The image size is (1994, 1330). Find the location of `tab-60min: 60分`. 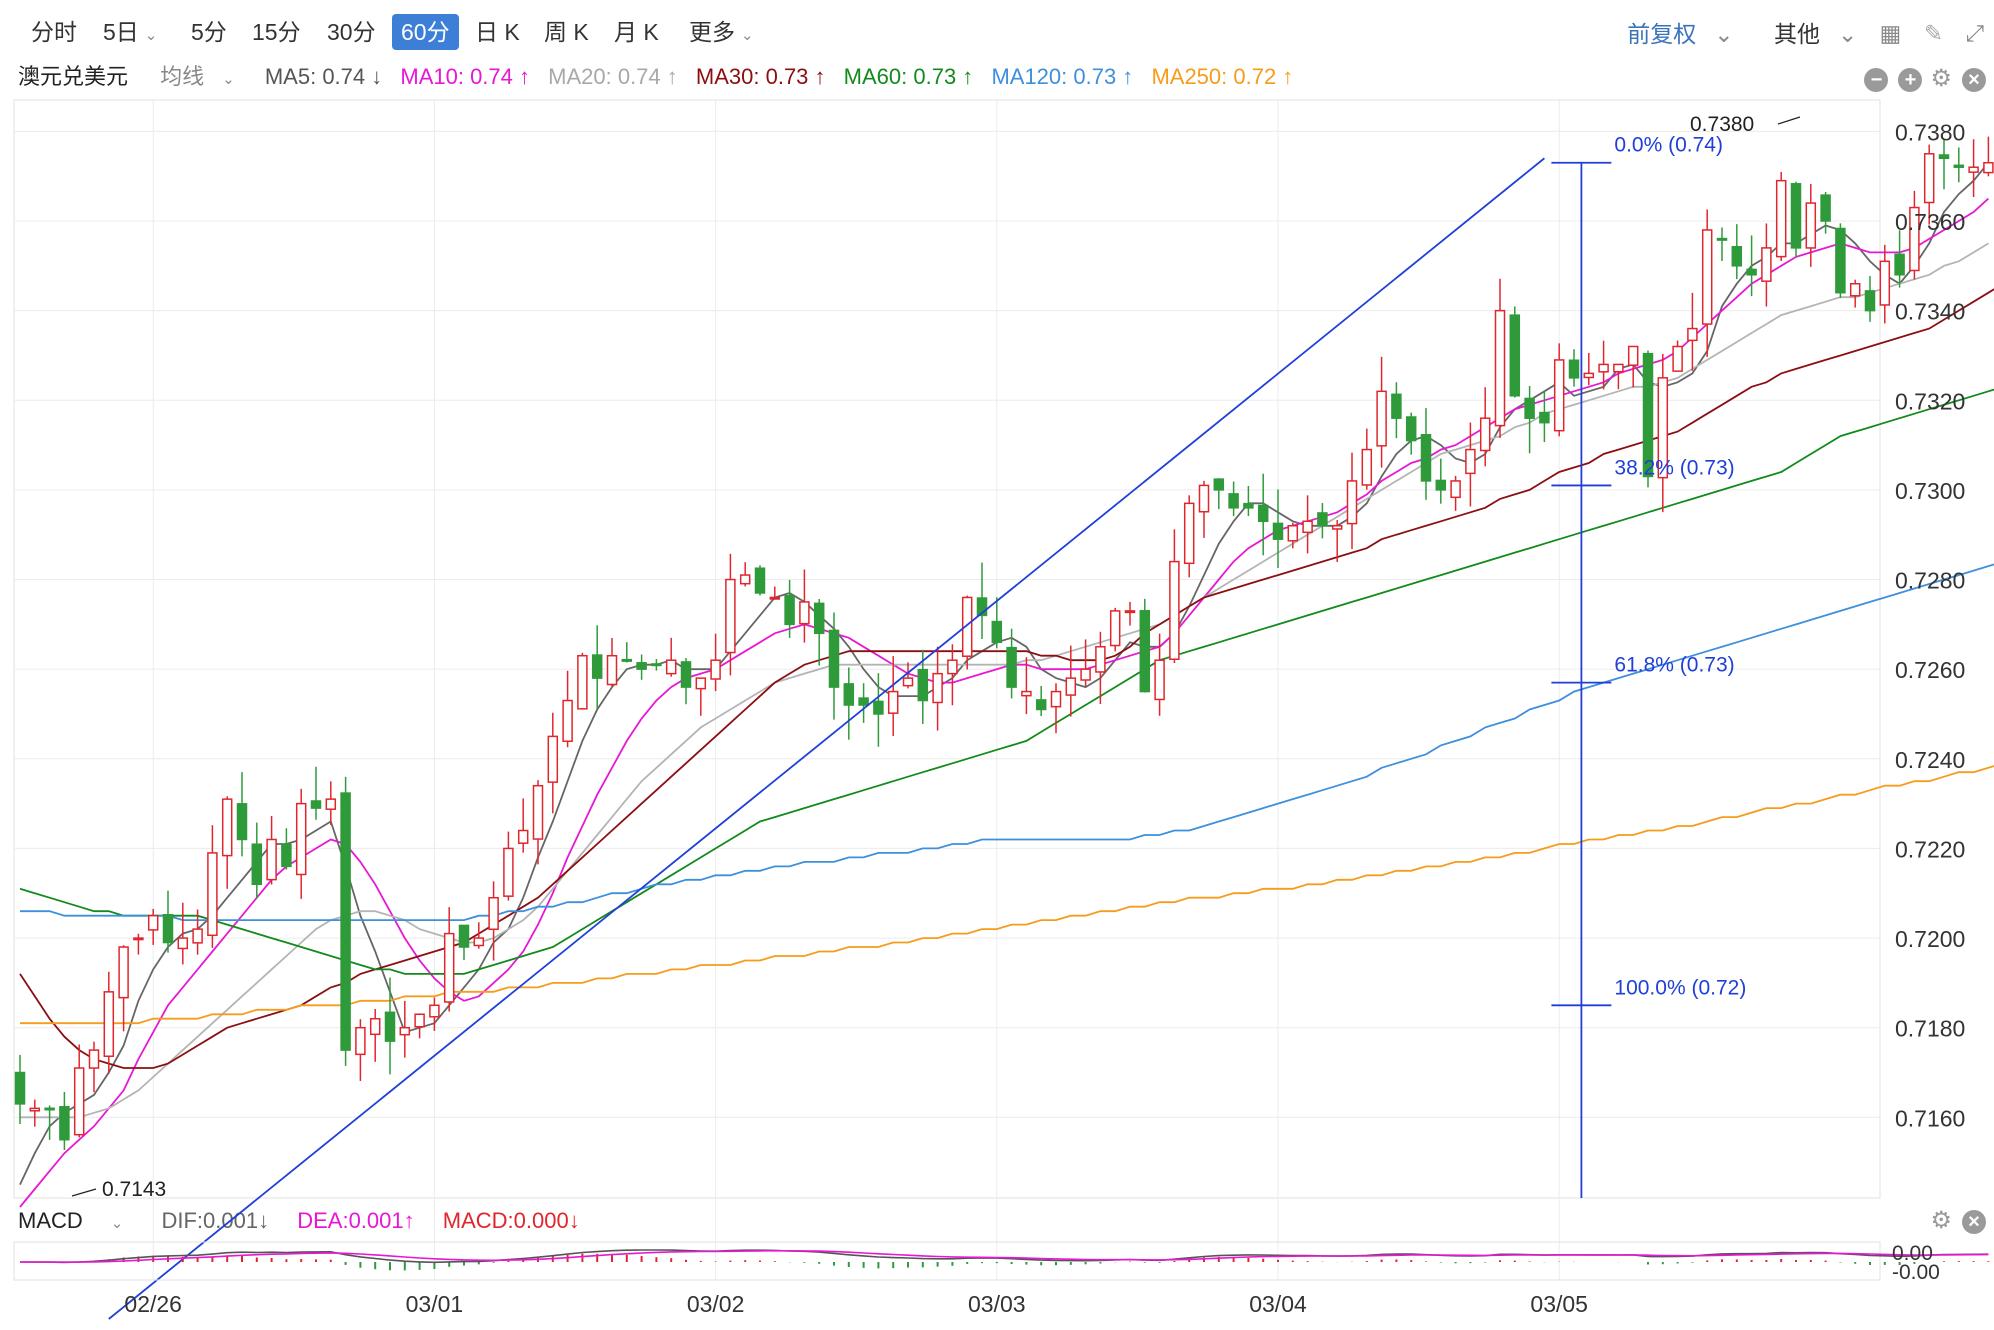

tab-60min: 60分 is located at coordinates (425, 32).